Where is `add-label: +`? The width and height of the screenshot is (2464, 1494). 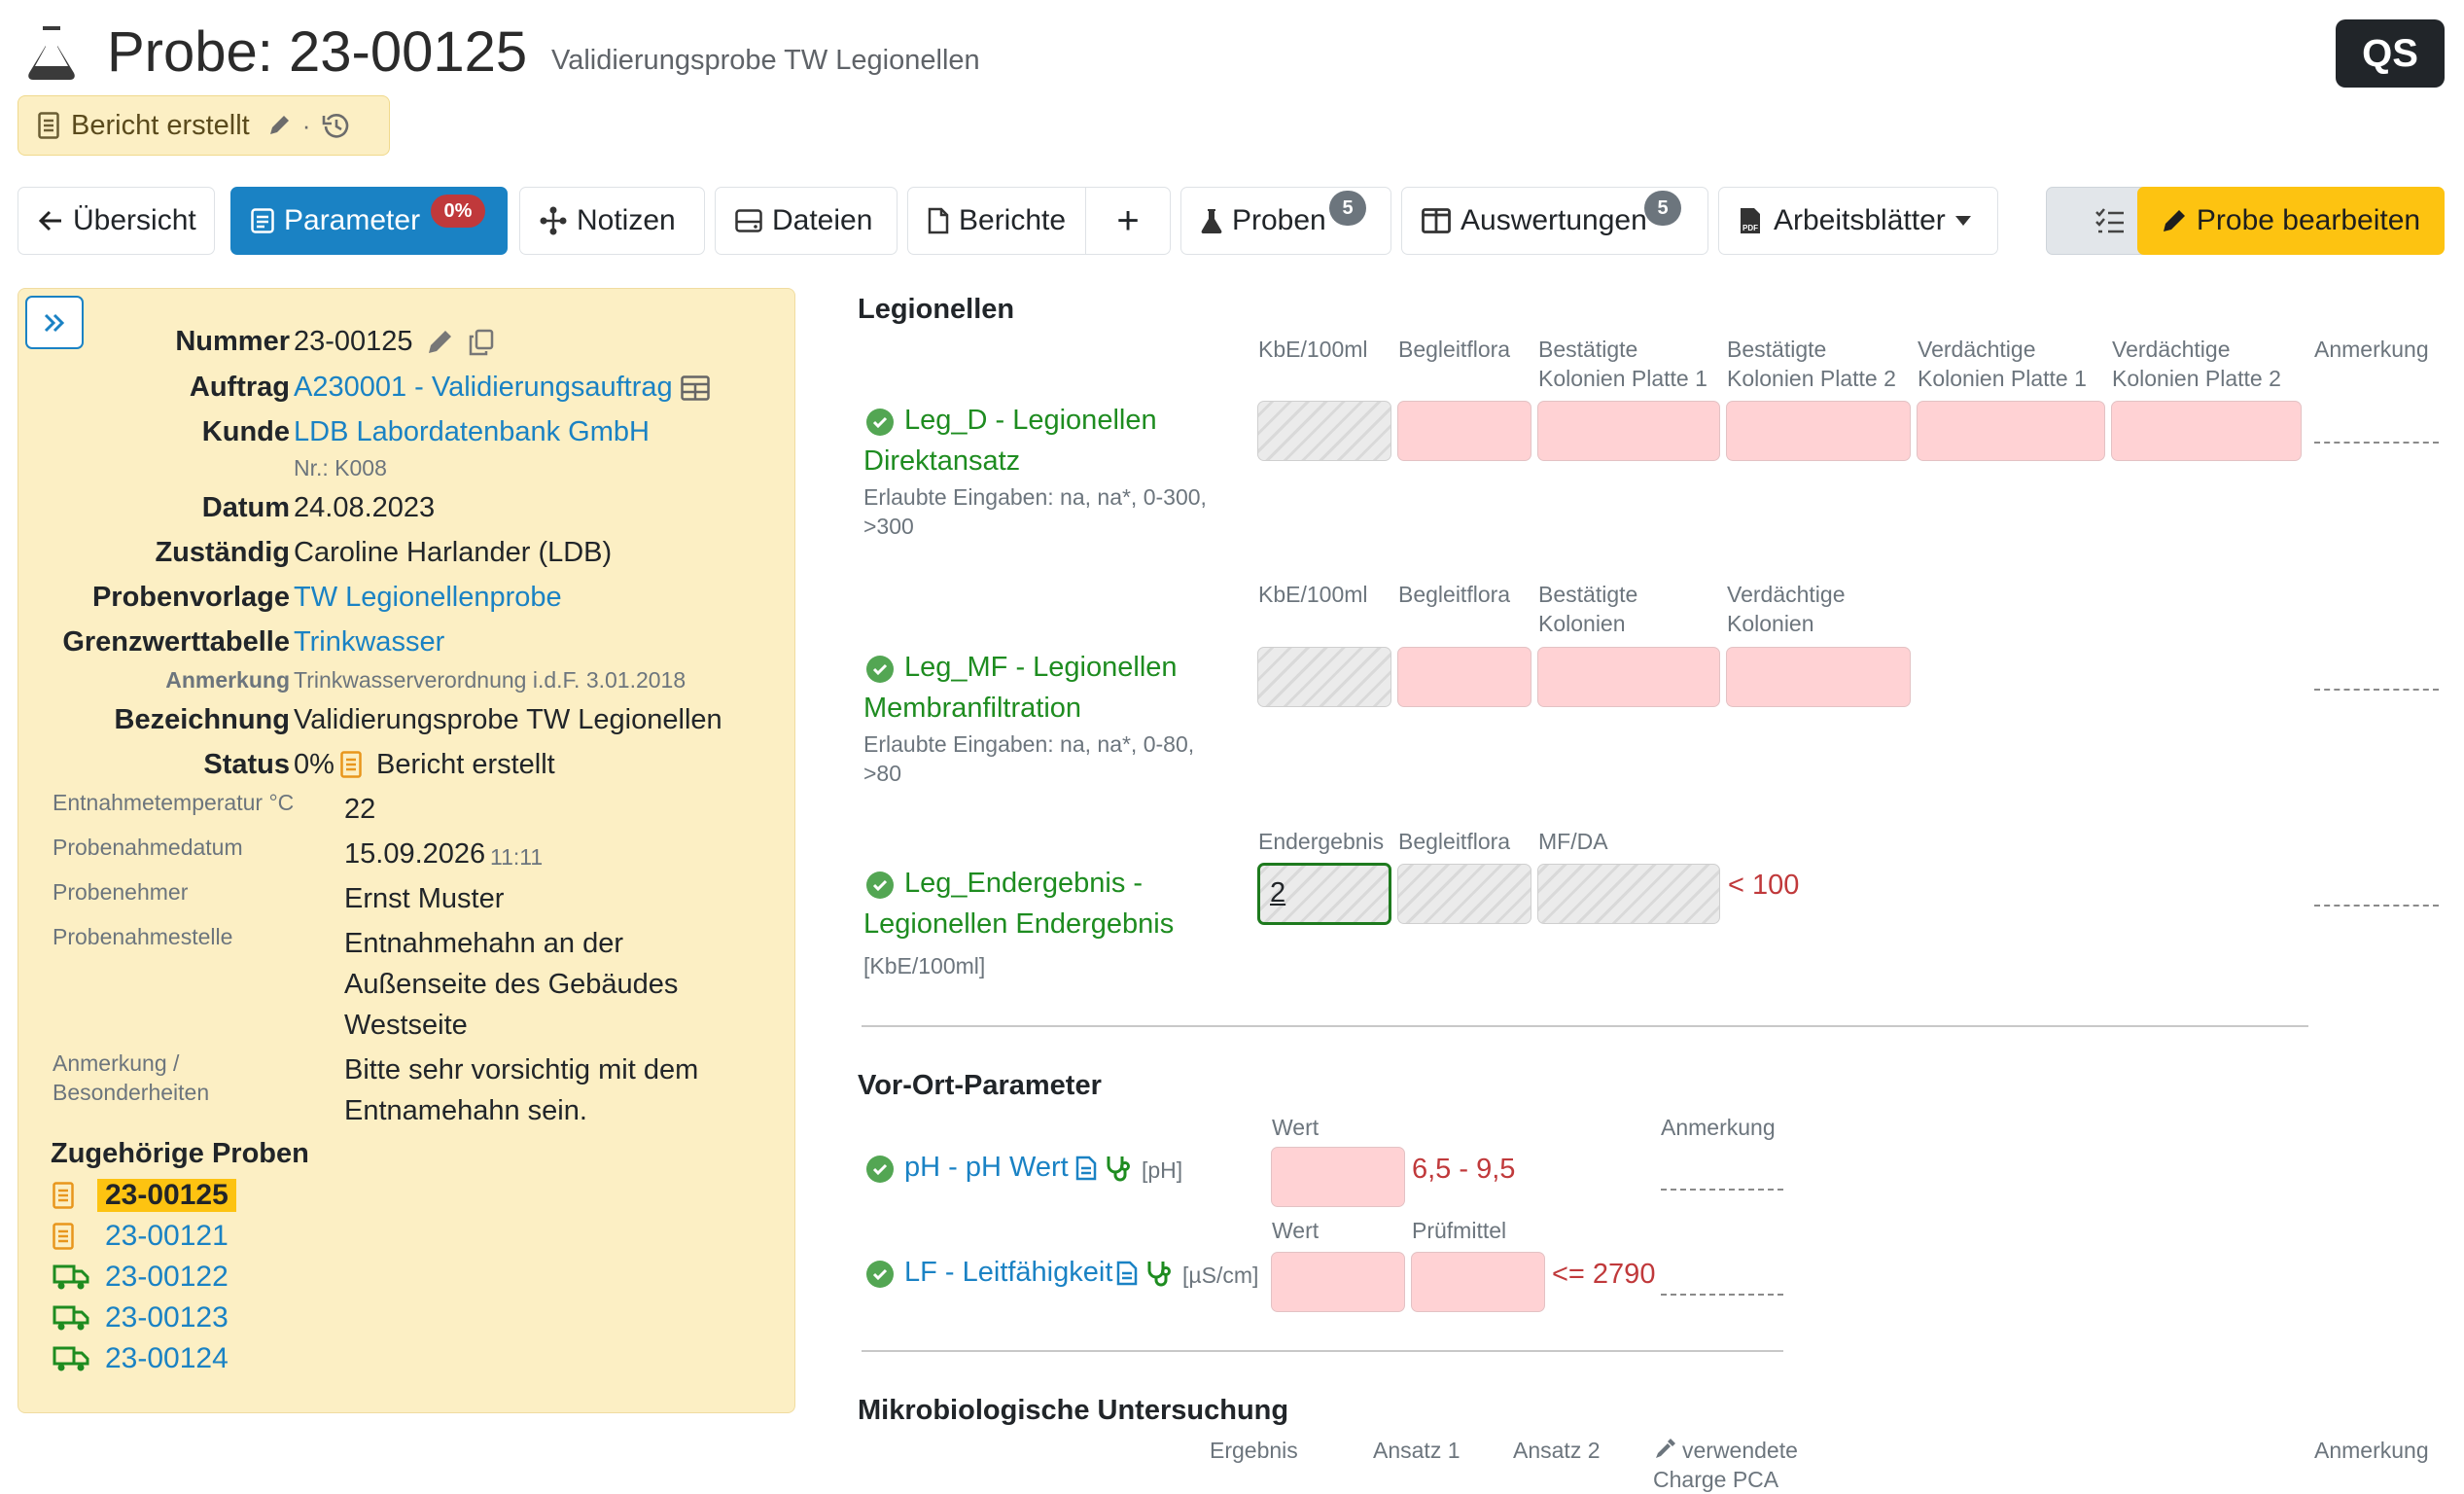
add-label: + is located at coordinates (1128, 220).